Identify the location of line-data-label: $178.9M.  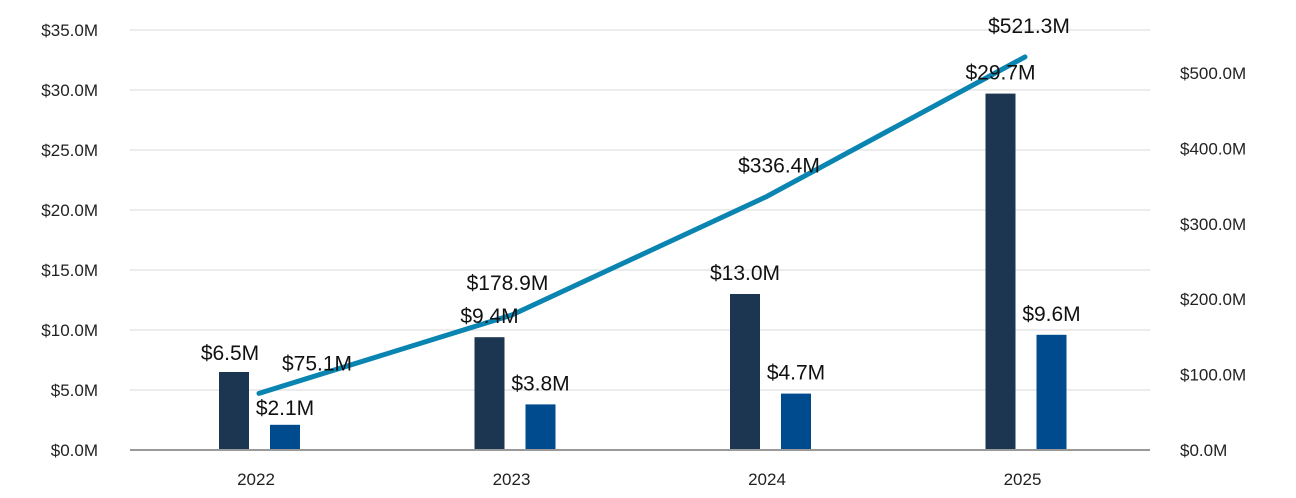
(508, 283).